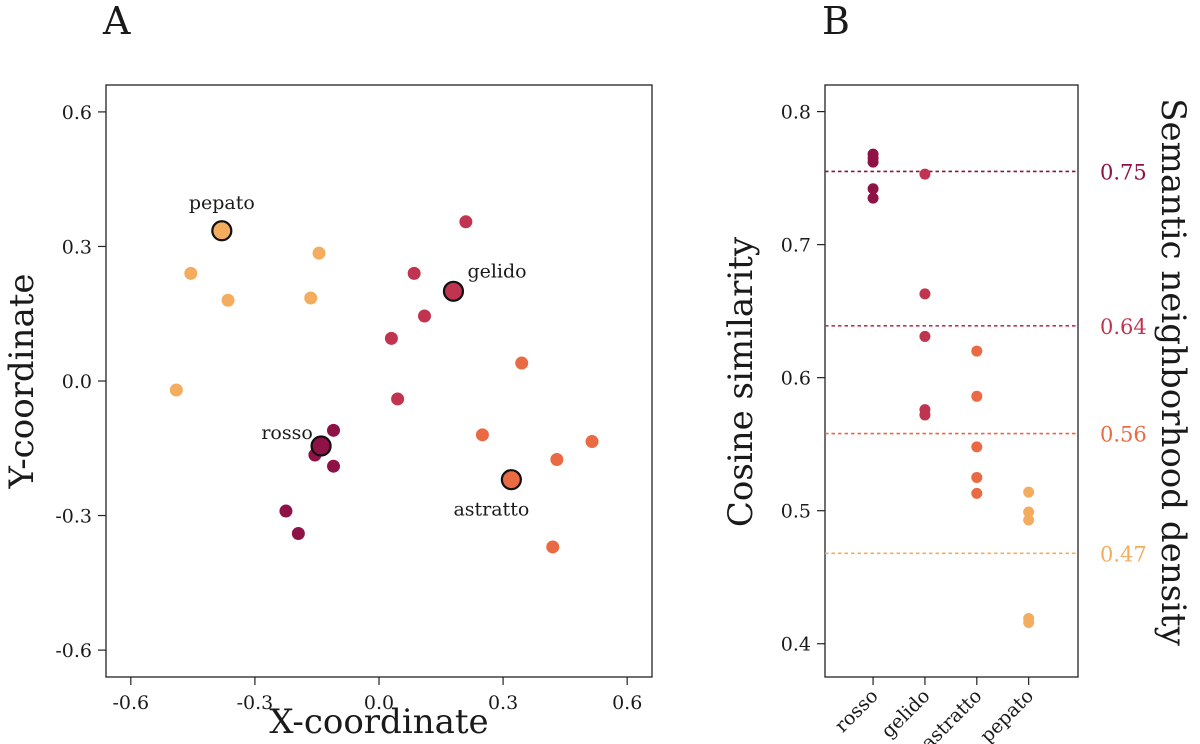 This screenshot has height=744, width=1200. Describe the element at coordinates (379, 703) in the screenshot. I see `x-tick-label: 0.0` at that location.